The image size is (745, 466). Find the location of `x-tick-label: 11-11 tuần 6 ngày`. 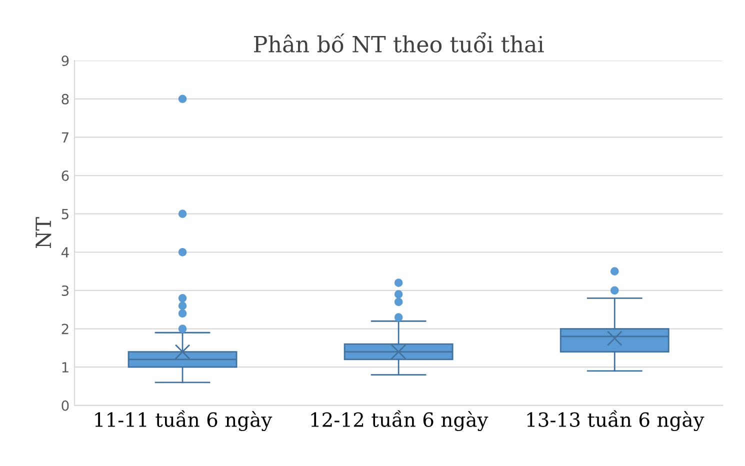

x-tick-label: 11-11 tuần 6 ngày is located at coordinates (183, 421).